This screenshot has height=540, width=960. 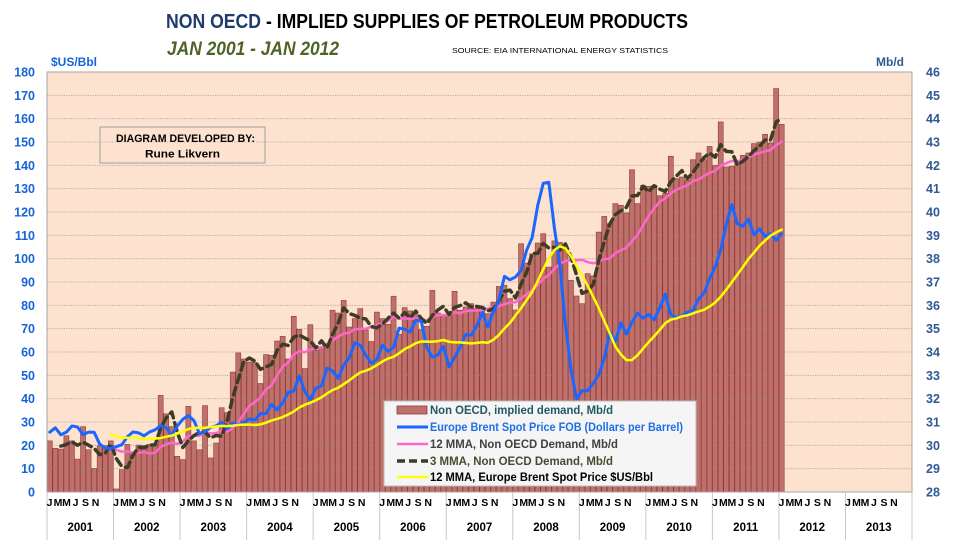 What do you see at coordinates (477, 22) in the screenshot?
I see `chart-title: - IMPLIED SUPPLIES OF PETROLEUM PRODUCTS` at bounding box center [477, 22].